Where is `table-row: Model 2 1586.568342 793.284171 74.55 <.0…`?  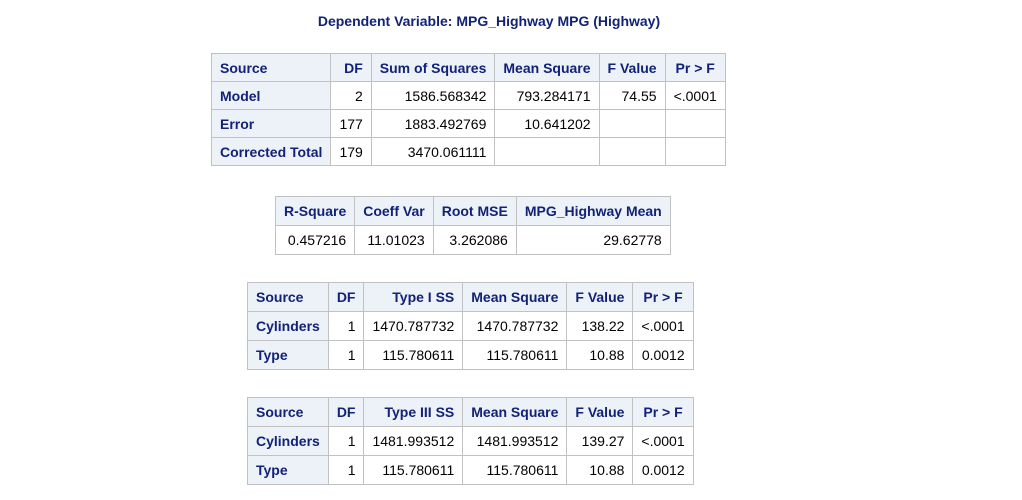 table-row: Model 2 1586.568342 793.284171 74.55 <.0… is located at coordinates (468, 95).